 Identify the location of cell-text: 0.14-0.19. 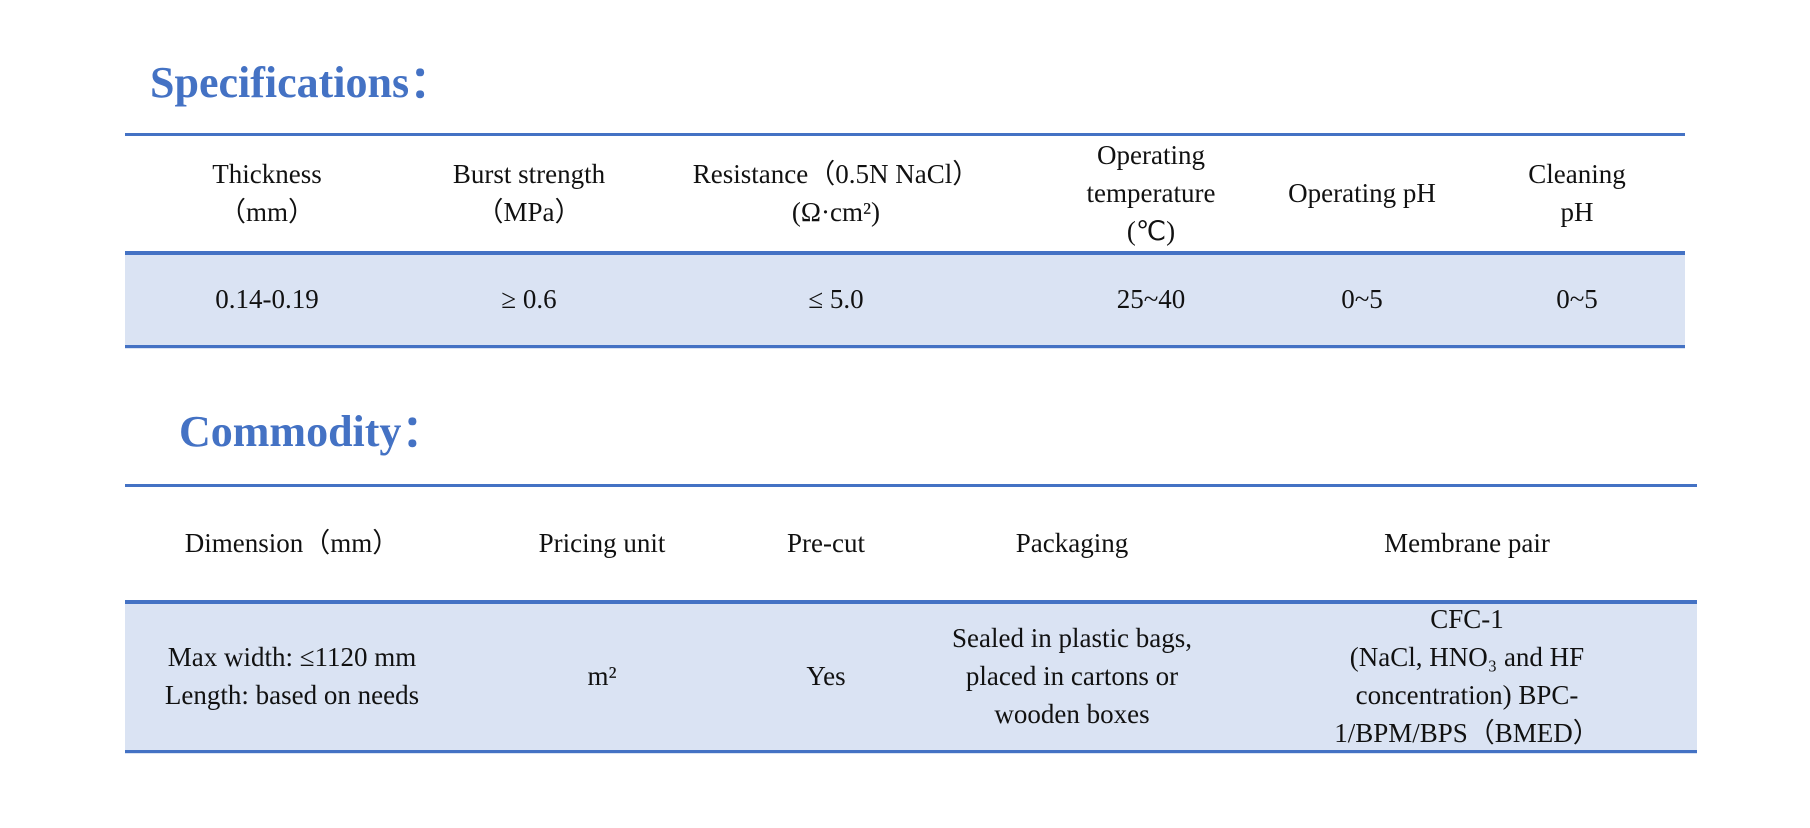
(267, 299).